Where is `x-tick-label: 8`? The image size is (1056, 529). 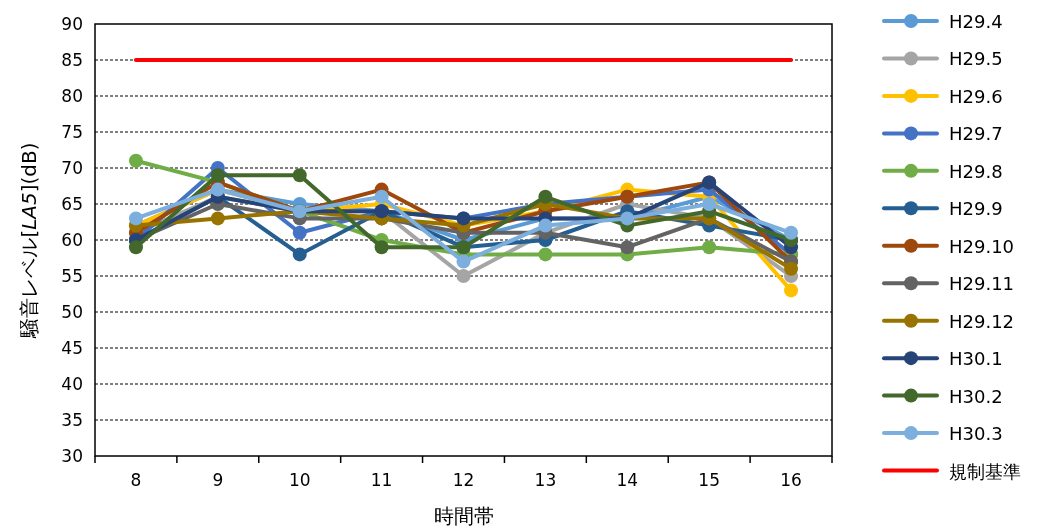 x-tick-label: 8 is located at coordinates (136, 480).